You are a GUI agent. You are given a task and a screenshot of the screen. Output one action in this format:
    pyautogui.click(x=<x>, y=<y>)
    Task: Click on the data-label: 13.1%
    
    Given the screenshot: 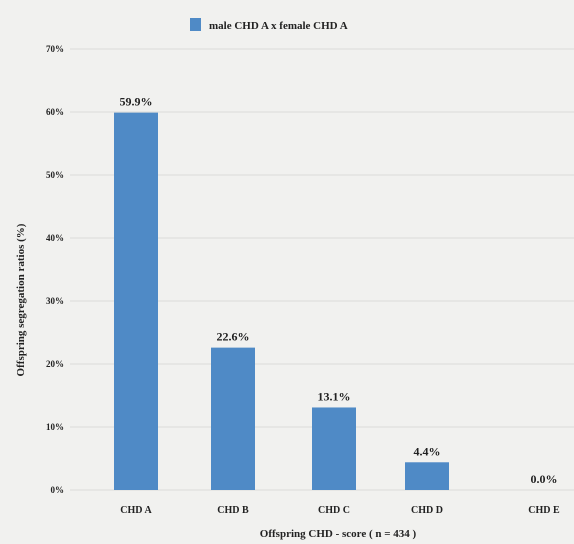 What is the action you would take?
    pyautogui.click(x=334, y=396)
    